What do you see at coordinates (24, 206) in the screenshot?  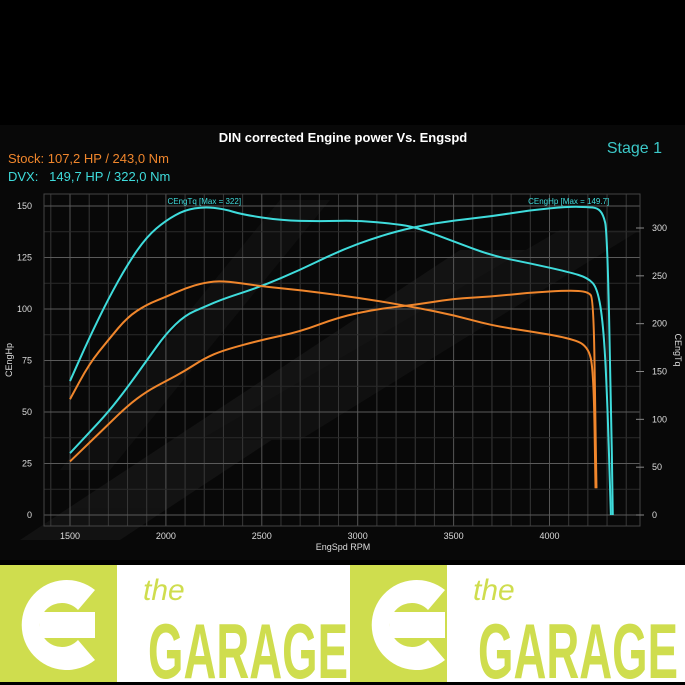 I see `y-tick-label: 150` at bounding box center [24, 206].